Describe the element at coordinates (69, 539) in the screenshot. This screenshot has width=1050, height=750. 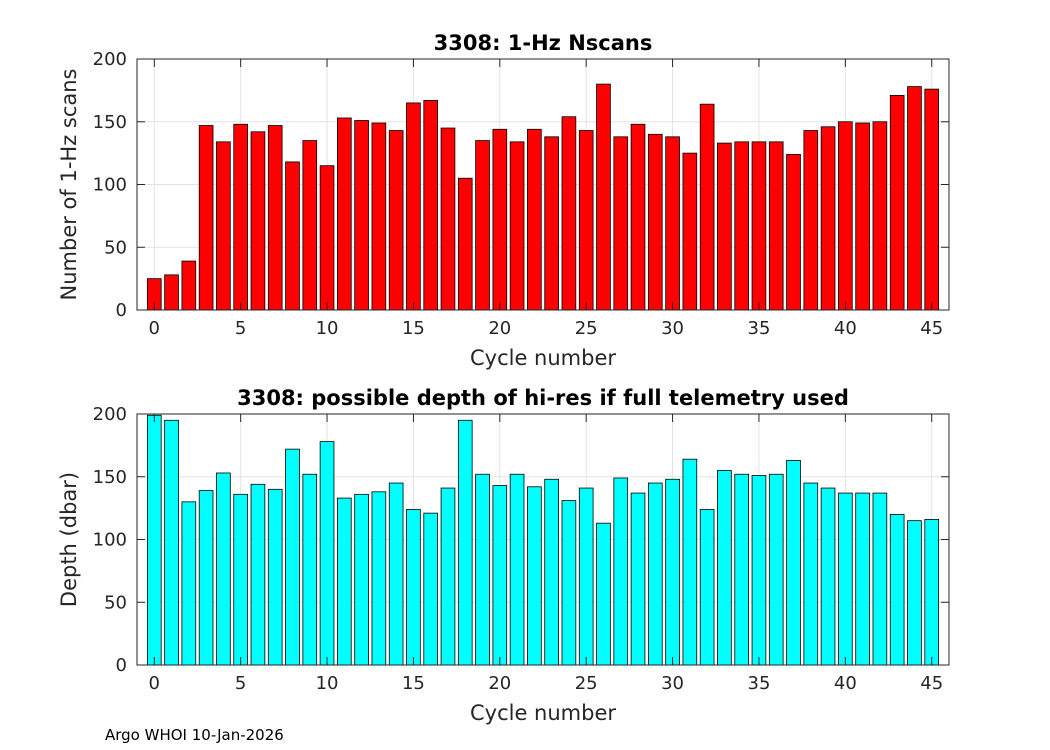
I see `y-axis-label: Depth (dbar)` at that location.